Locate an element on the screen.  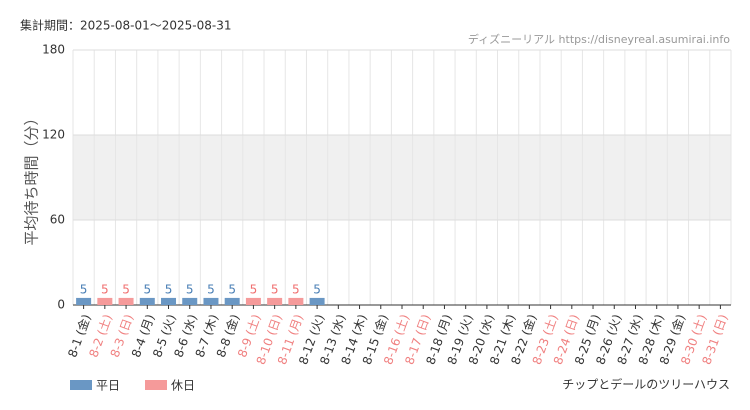
y-tick-label: 60 is located at coordinates (57, 220).